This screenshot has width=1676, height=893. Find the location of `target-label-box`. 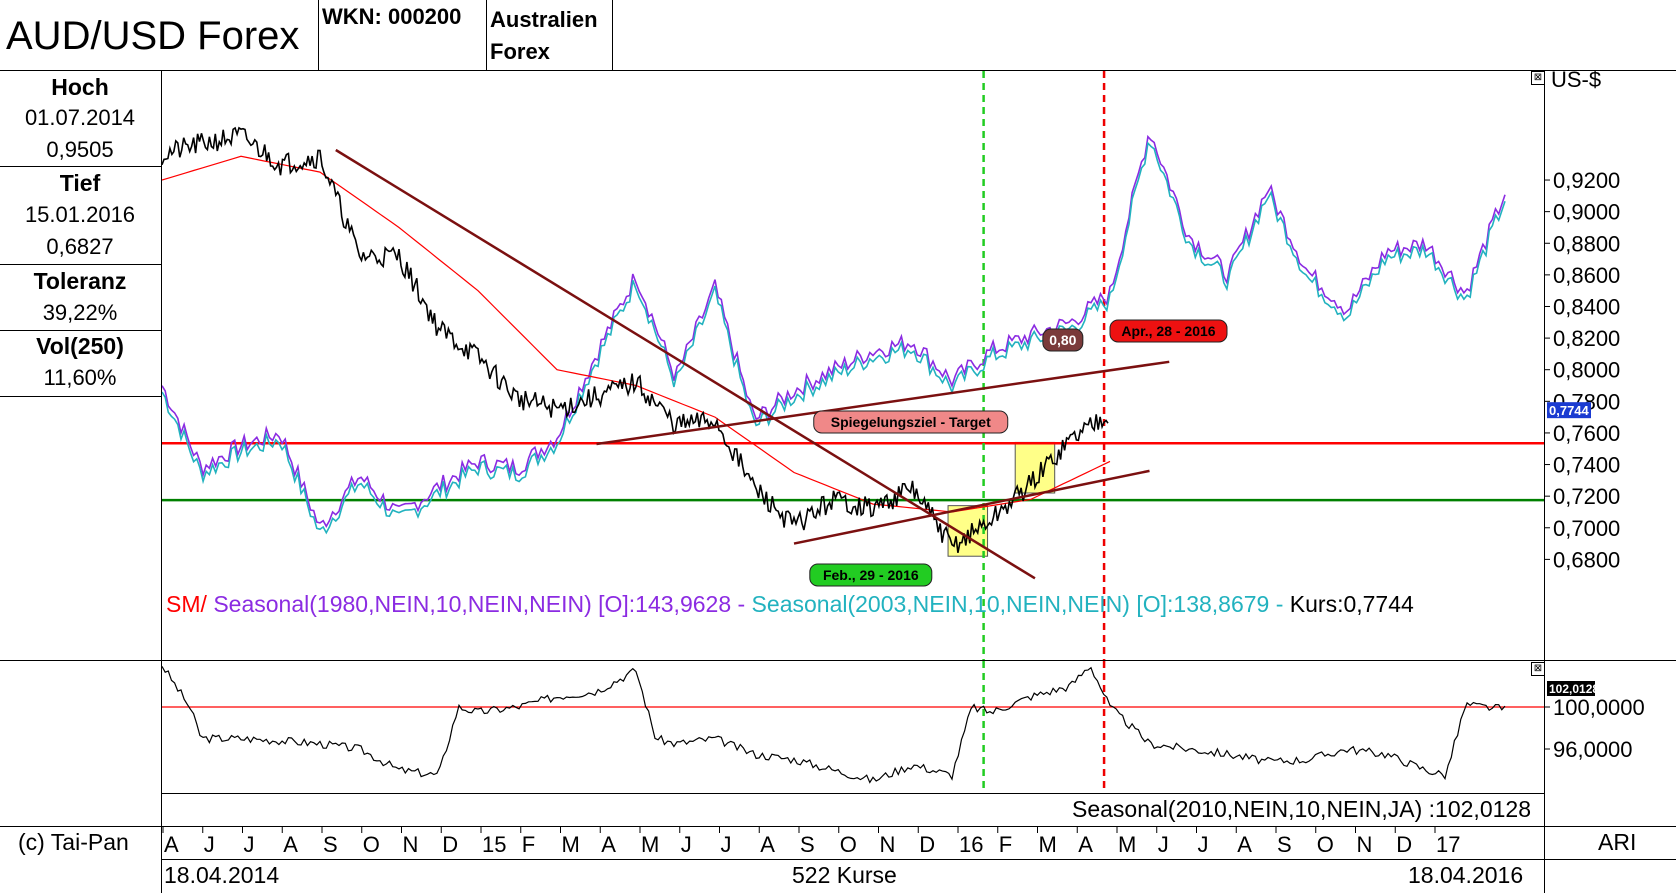

target-label-box is located at coordinates (911, 422).